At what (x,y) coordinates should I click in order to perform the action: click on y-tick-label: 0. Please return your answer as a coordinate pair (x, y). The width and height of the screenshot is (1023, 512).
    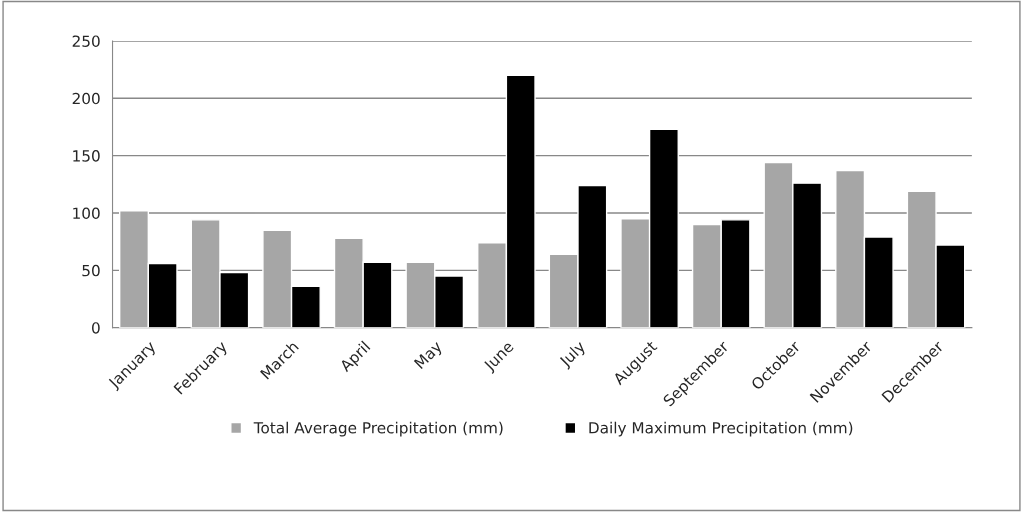
    Looking at the image, I should click on (96, 328).